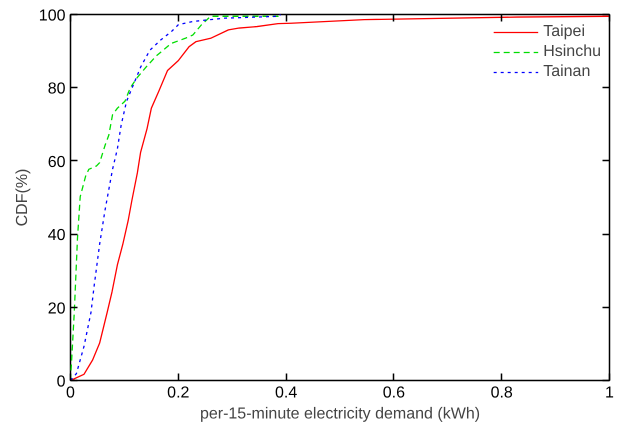 This screenshot has width=617, height=438. I want to click on x-tick-label: 0.6, so click(394, 393).